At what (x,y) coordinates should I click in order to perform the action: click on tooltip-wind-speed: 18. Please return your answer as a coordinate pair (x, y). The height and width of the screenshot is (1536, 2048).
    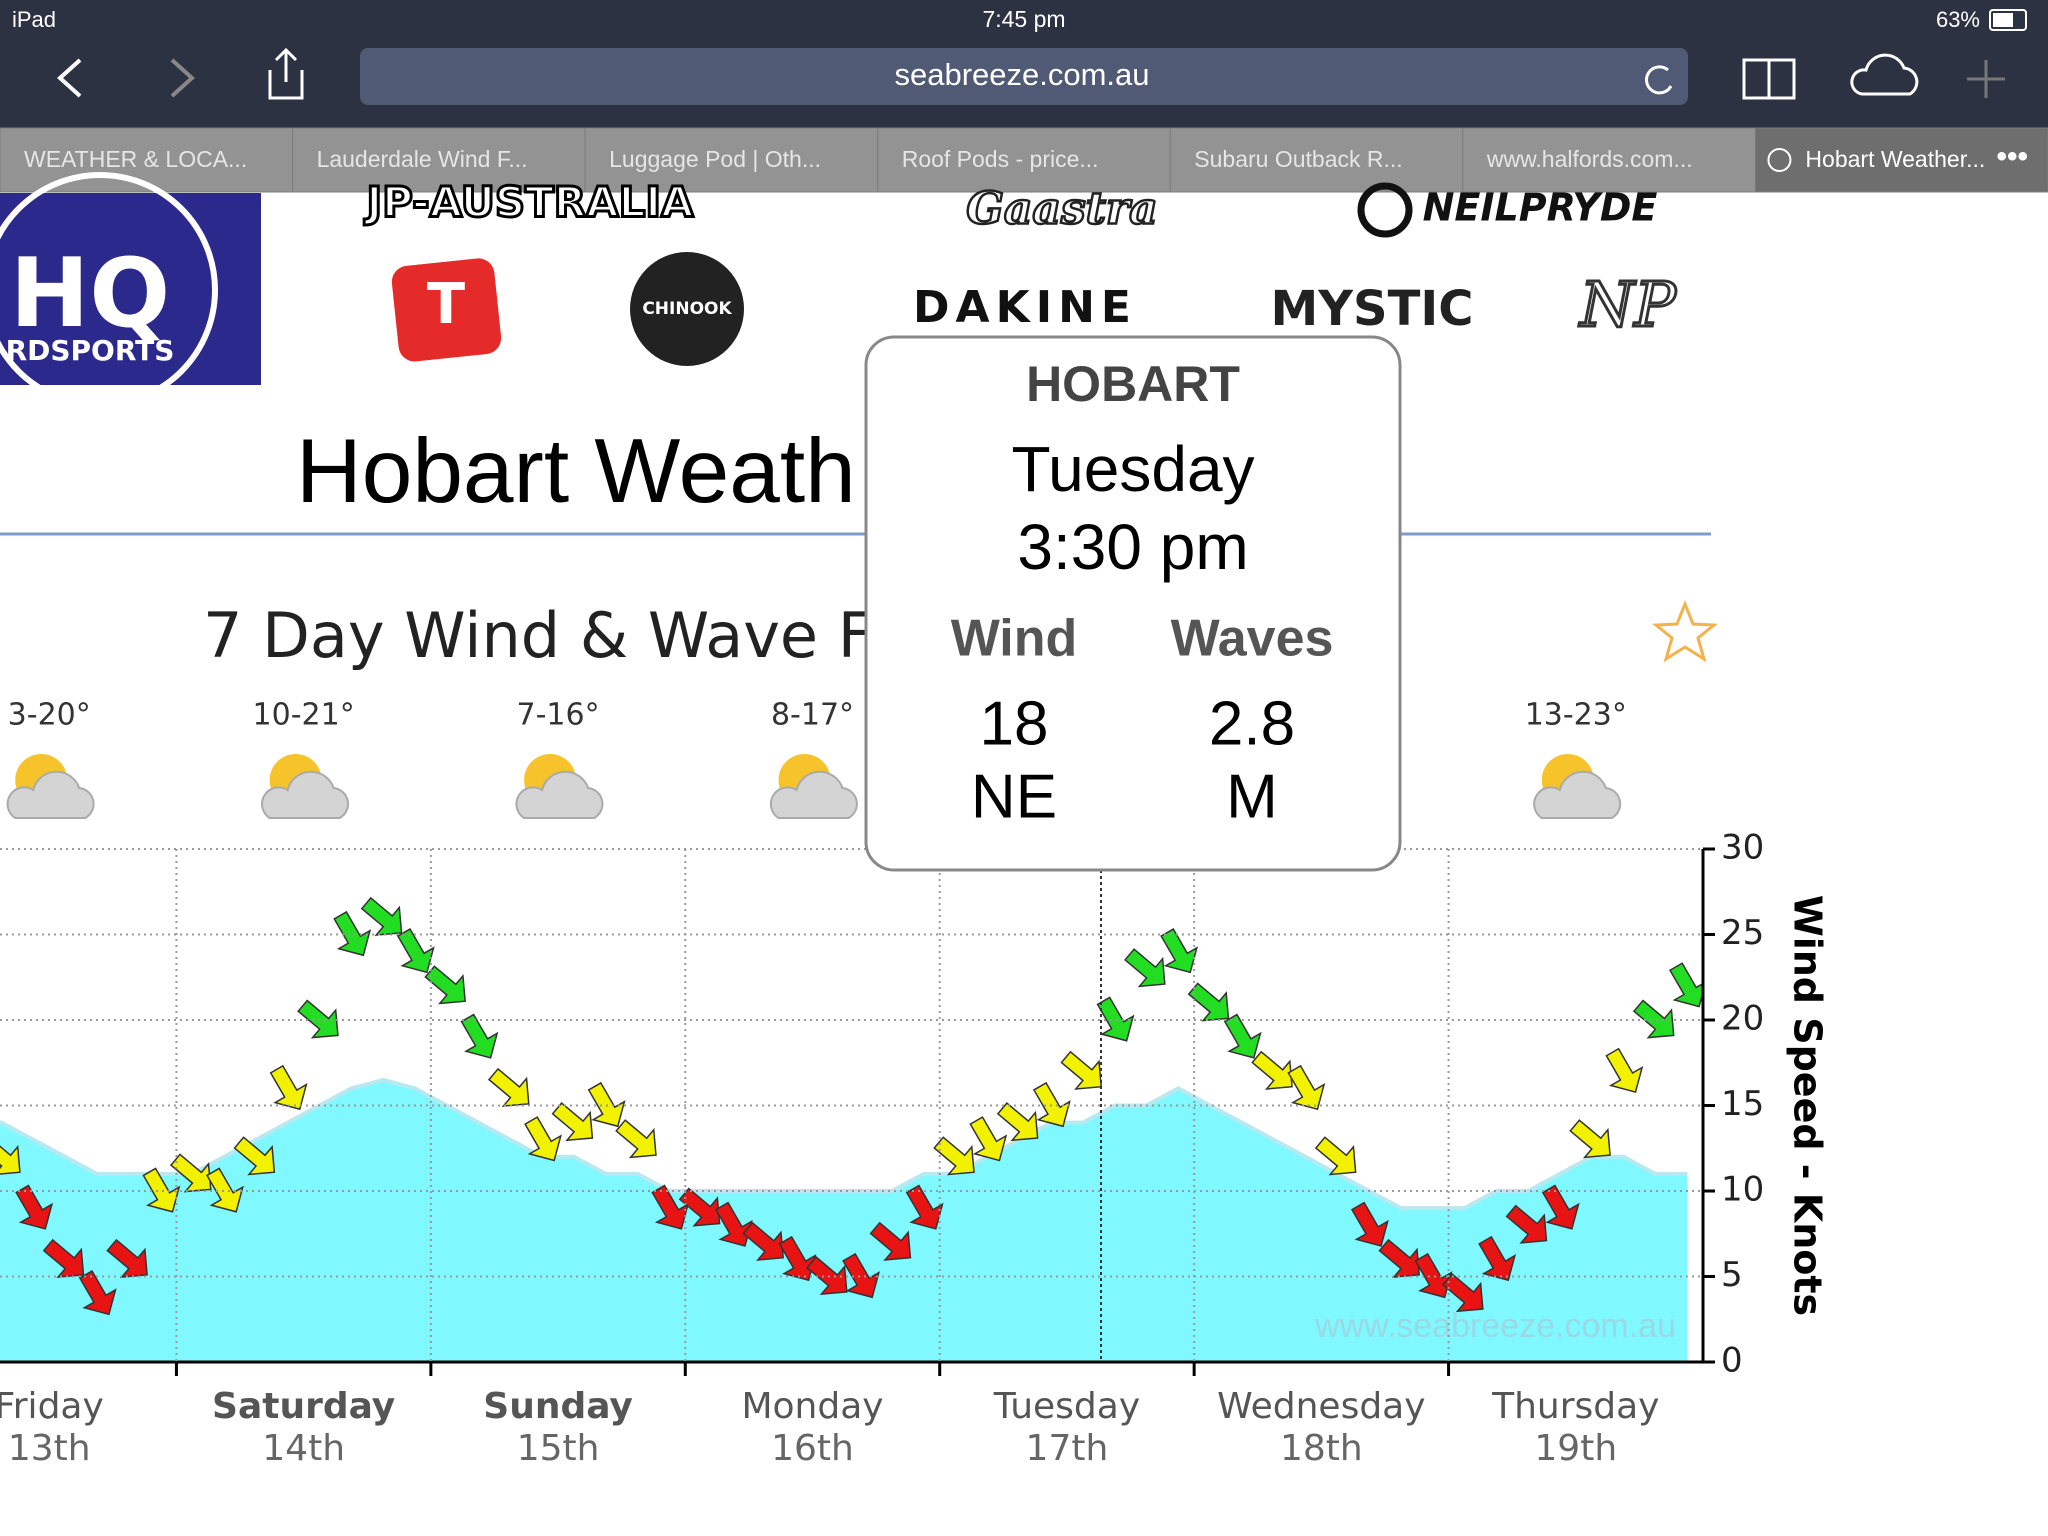
    Looking at the image, I should click on (1014, 723).